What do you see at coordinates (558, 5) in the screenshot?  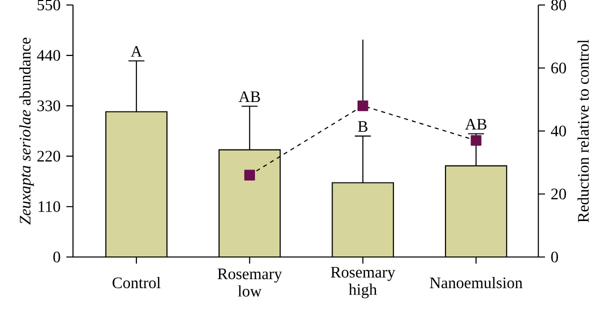 I see `y2-tick-label: 80` at bounding box center [558, 5].